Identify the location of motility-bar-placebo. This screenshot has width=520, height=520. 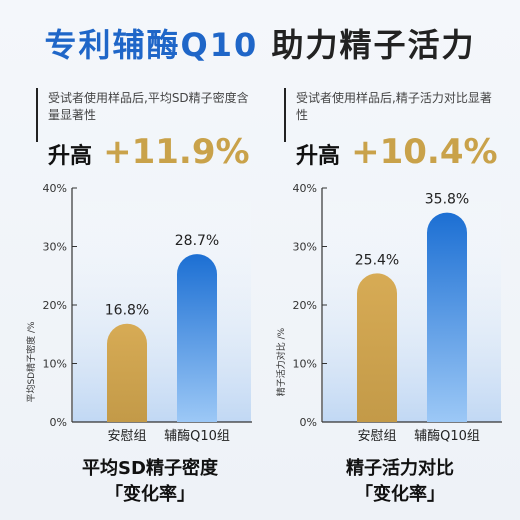
(377, 347).